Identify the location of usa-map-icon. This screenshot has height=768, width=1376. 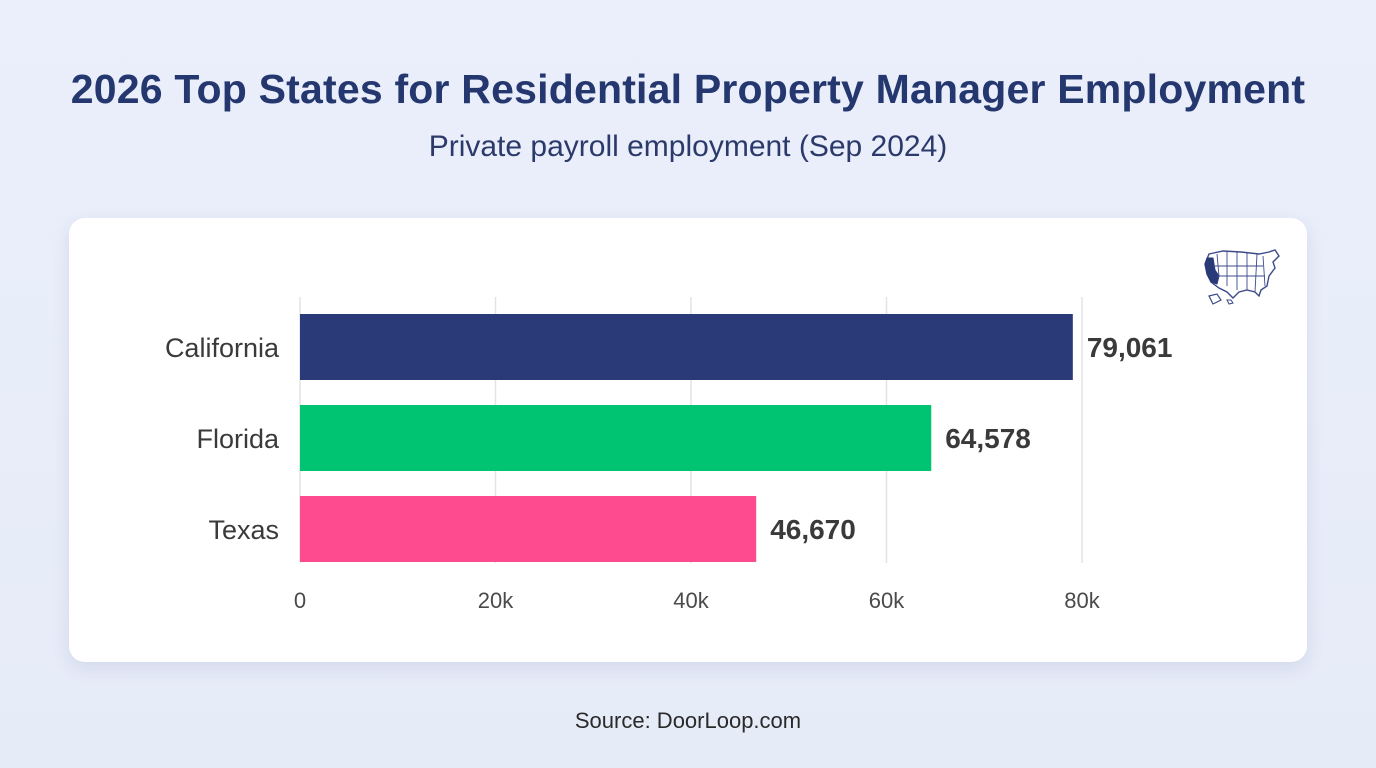
(1242, 277).